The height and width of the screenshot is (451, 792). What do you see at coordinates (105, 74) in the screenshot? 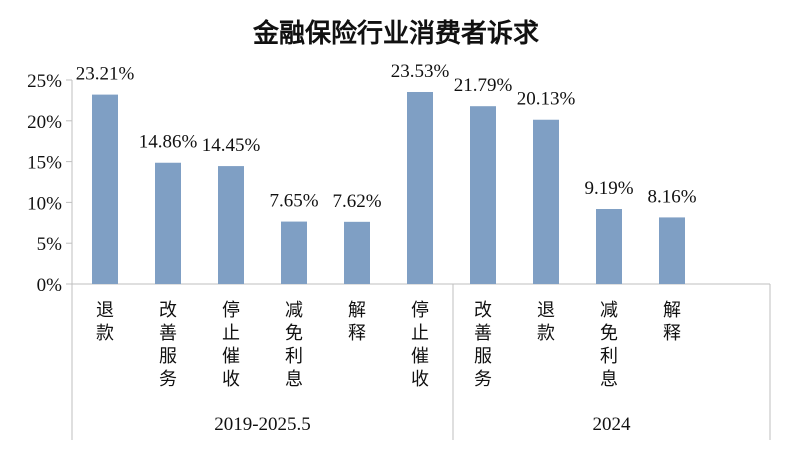
I see `data-label: 23.21%` at bounding box center [105, 74].